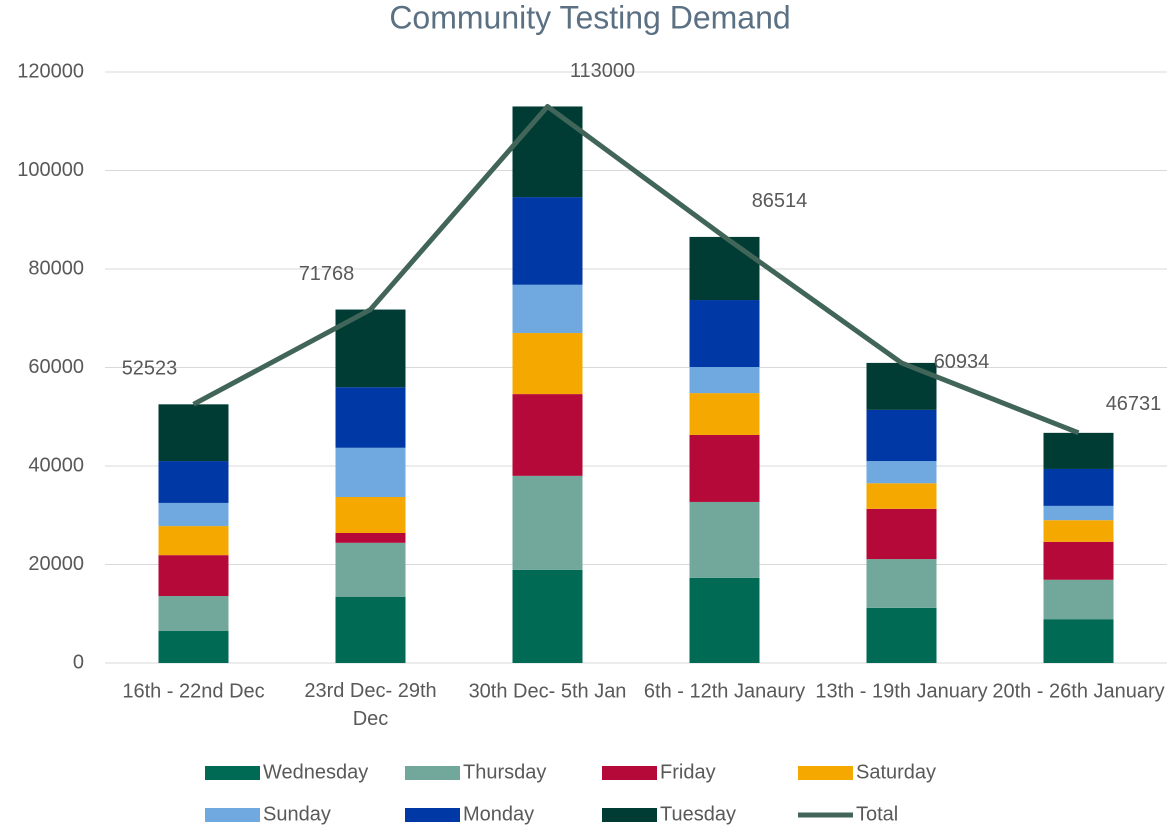 Image resolution: width=1173 pixels, height=834 pixels. Describe the element at coordinates (327, 274) in the screenshot. I see `data-label: 71768` at that location.